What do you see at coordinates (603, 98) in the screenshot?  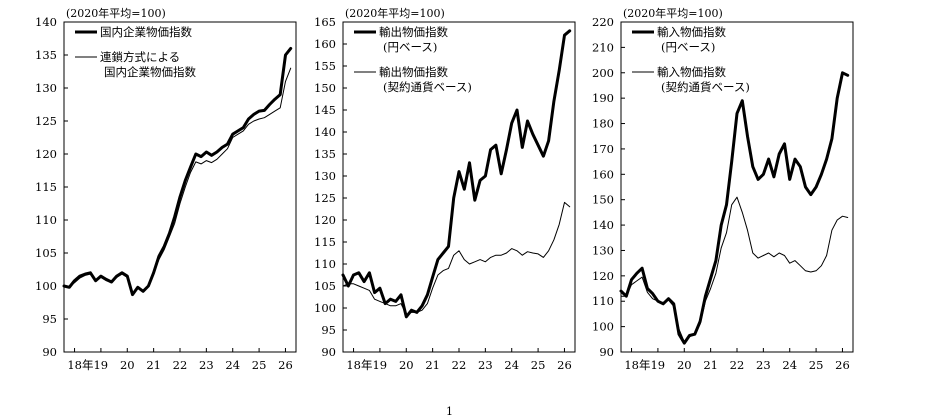 I see `y-tick-label: 190` at bounding box center [603, 98].